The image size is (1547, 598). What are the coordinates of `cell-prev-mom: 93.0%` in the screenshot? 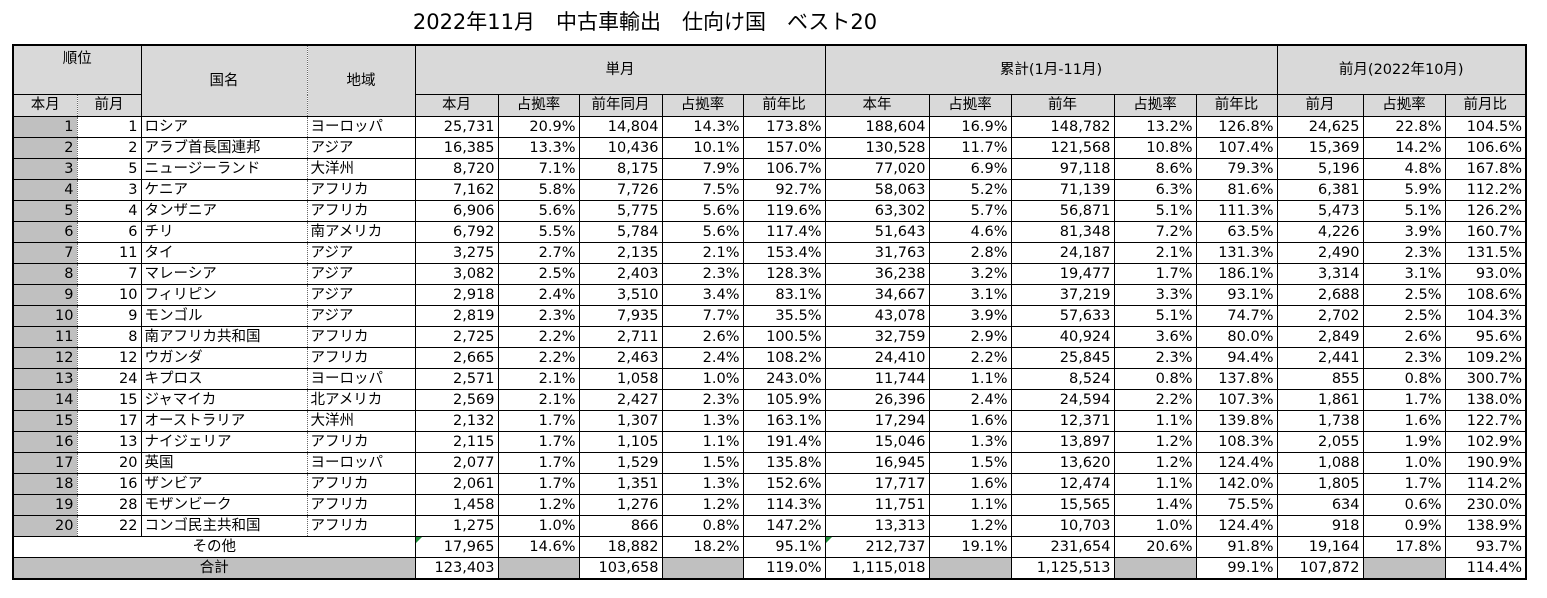 It's located at (1485, 274).